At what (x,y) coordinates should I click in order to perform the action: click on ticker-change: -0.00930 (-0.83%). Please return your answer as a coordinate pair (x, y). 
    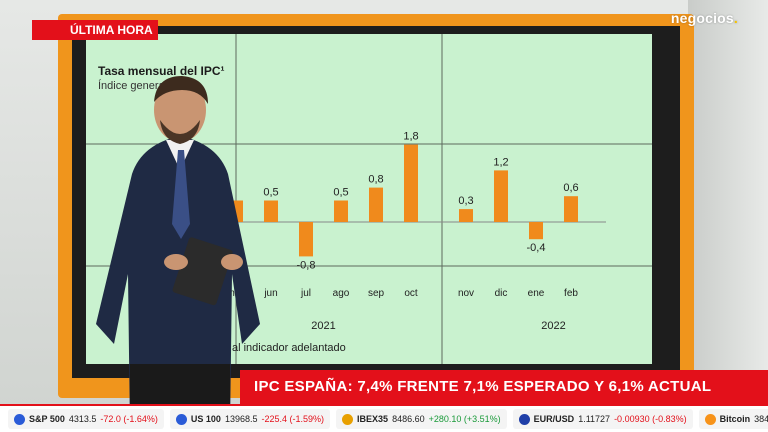
    Looking at the image, I should click on (650, 419).